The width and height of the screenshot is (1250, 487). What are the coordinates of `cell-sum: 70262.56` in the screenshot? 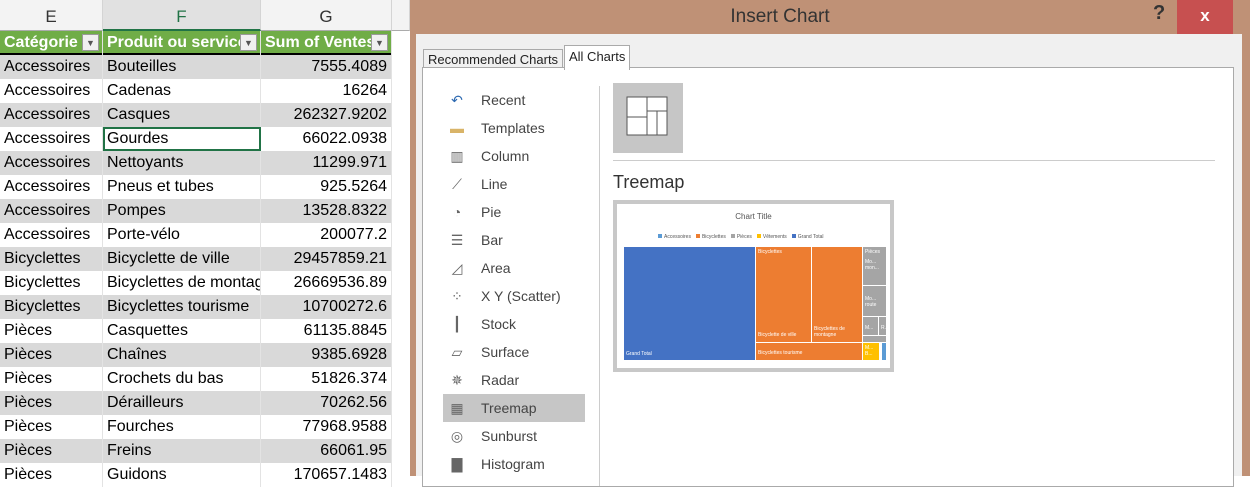 It's located at (326, 403).